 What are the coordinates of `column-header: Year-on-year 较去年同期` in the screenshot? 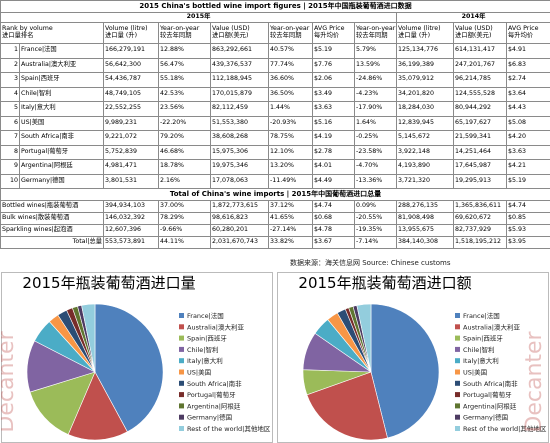 It's located at (184, 33).